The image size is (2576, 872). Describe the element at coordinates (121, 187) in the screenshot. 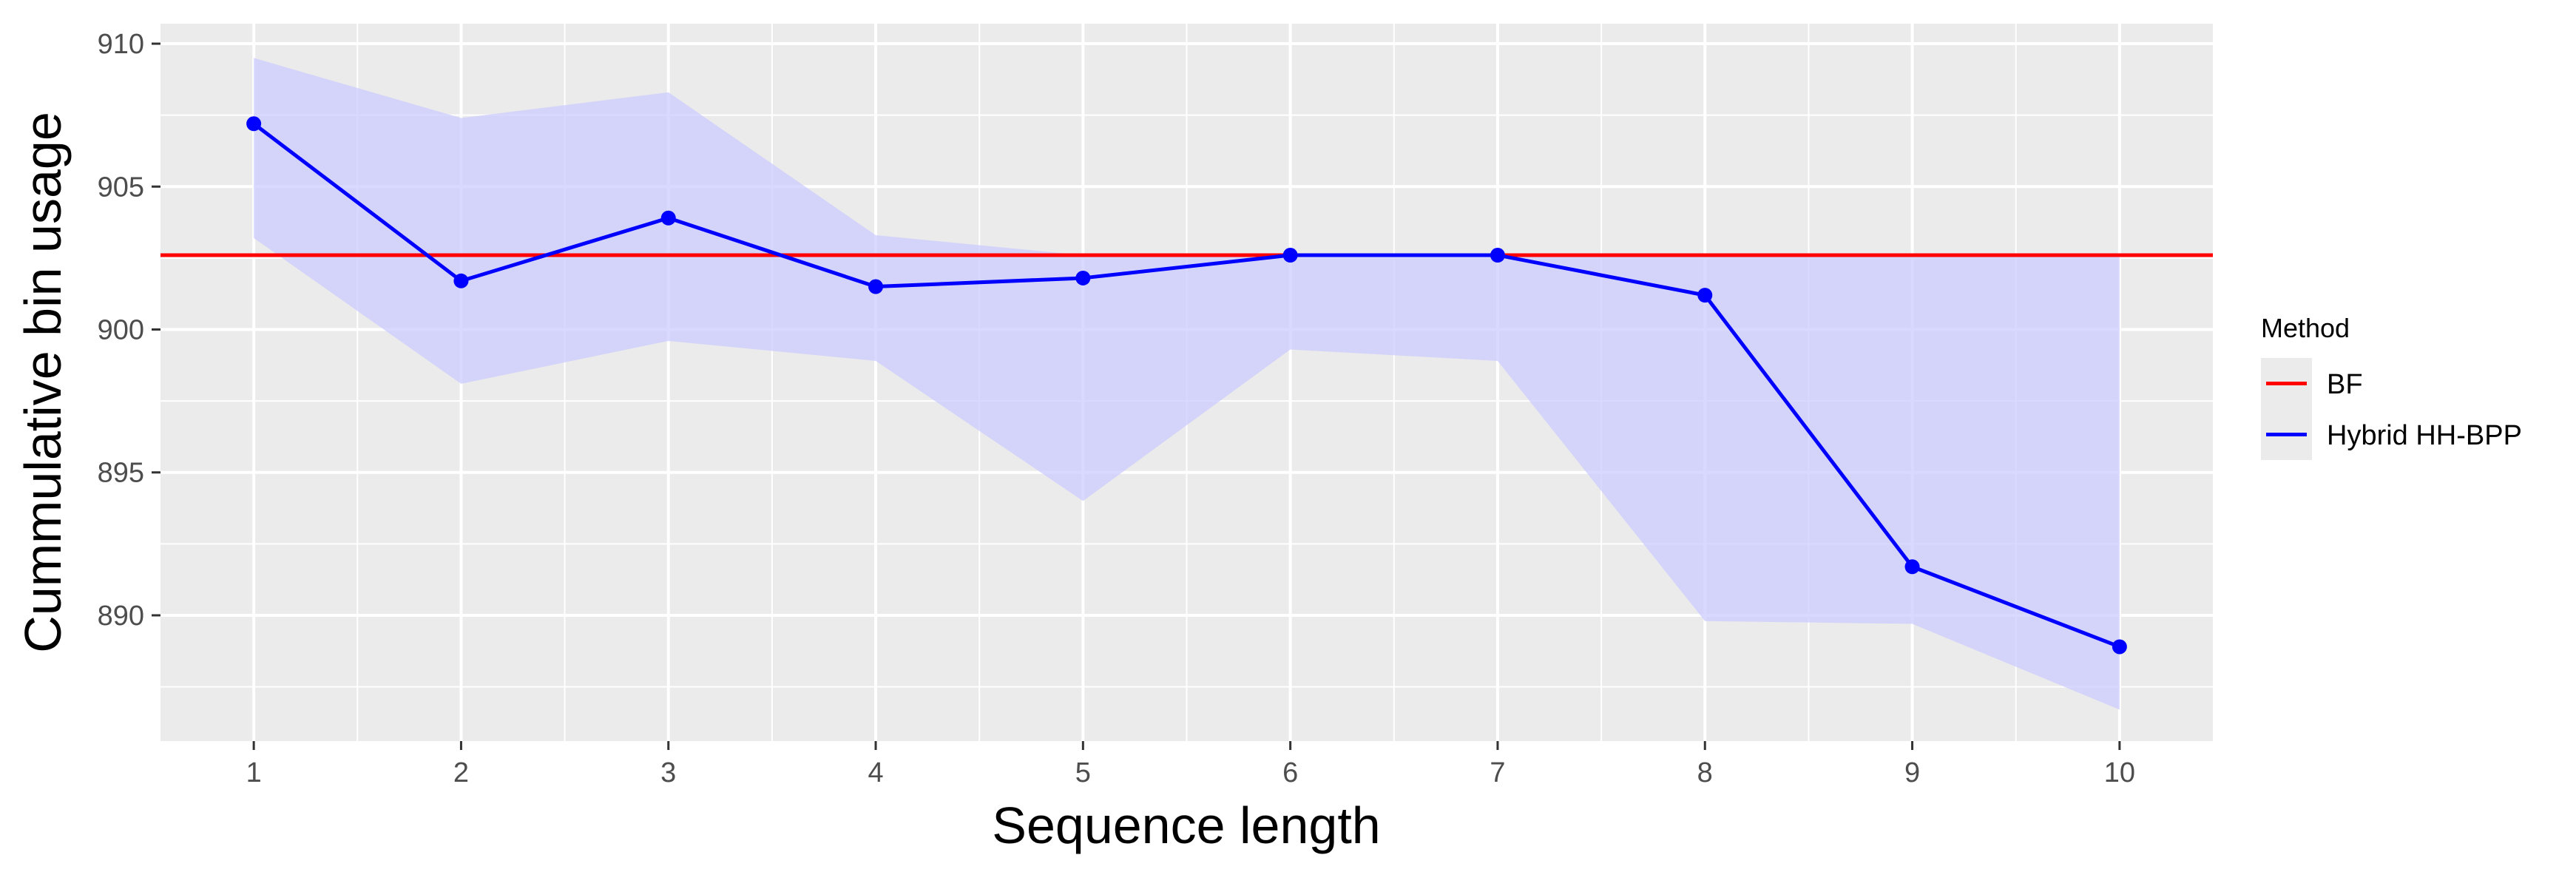

I see `y-tick-label: 905` at that location.